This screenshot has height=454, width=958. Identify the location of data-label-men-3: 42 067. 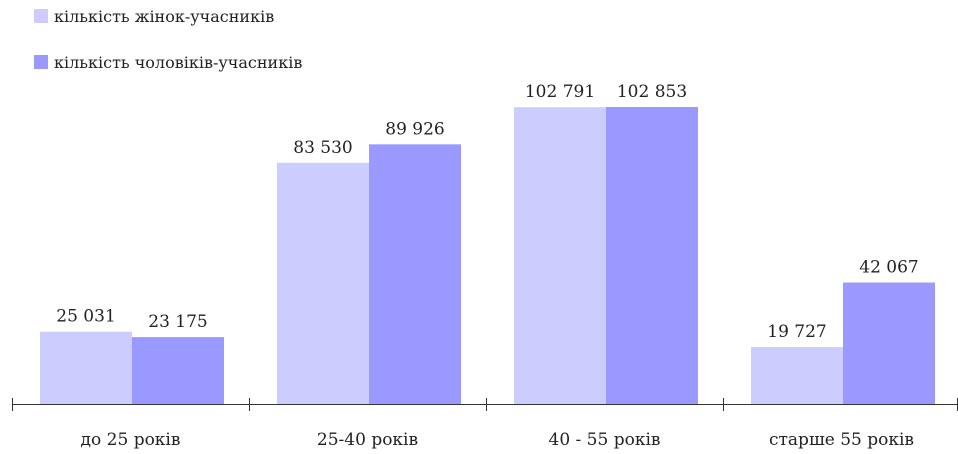
(888, 268).